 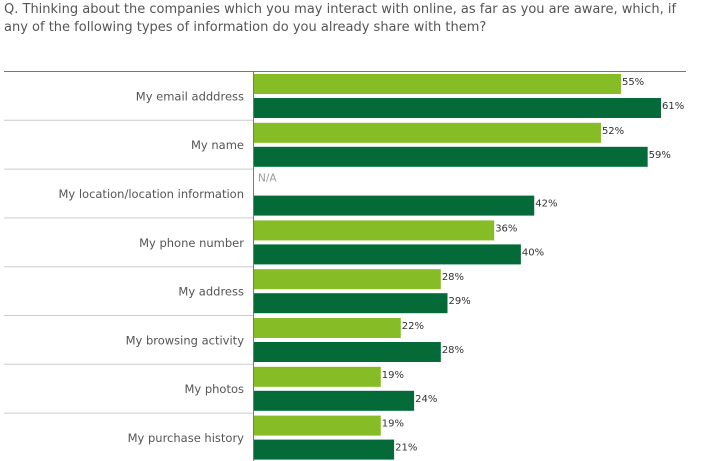 What do you see at coordinates (506, 228) in the screenshot?
I see `data-label: 36%` at bounding box center [506, 228].